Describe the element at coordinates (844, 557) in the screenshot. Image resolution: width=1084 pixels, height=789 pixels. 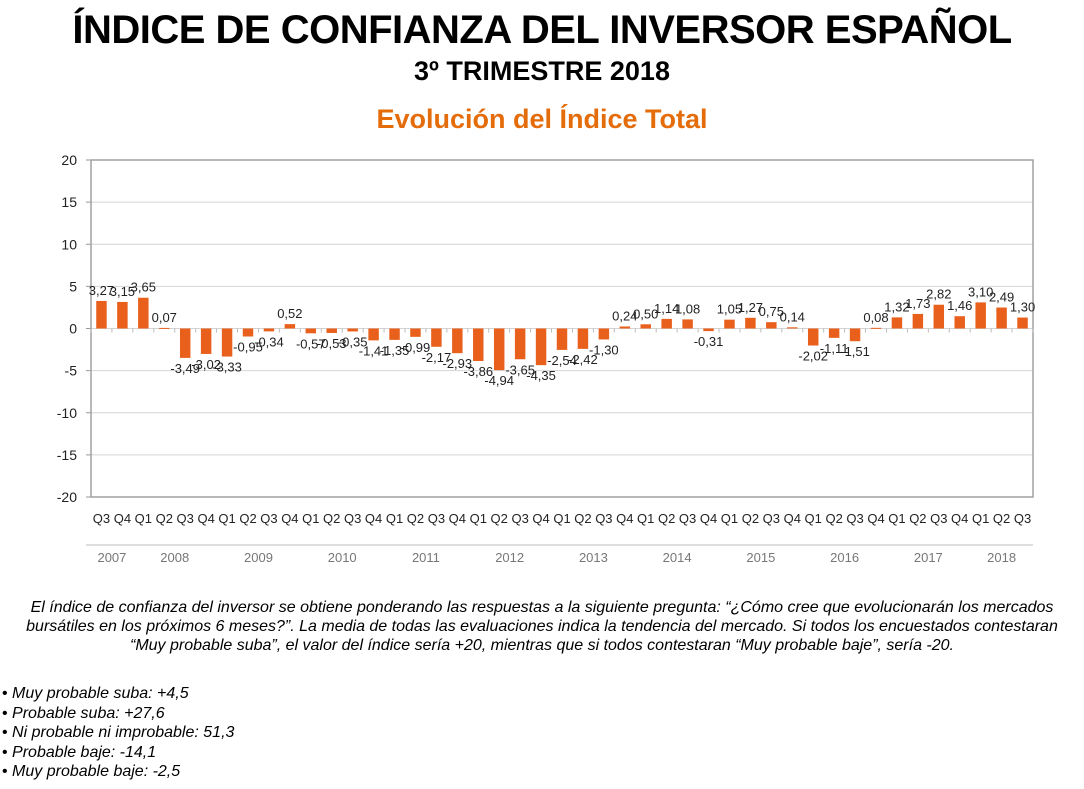
I see `year-label: 2016` at that location.